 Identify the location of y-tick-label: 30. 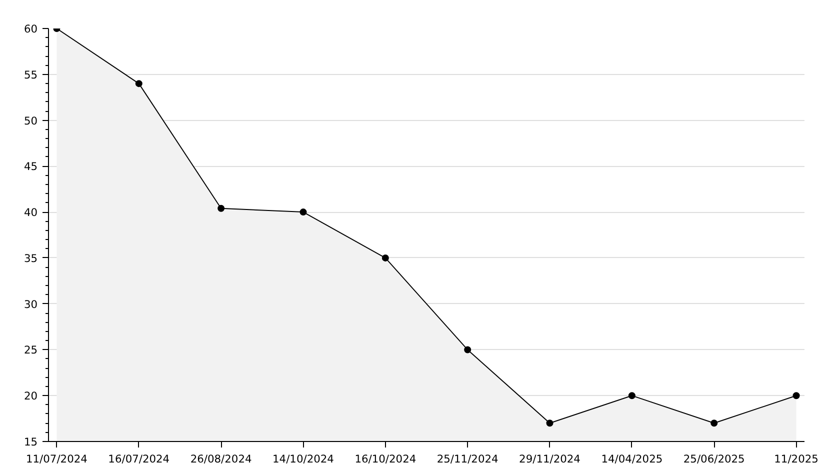
(31, 304).